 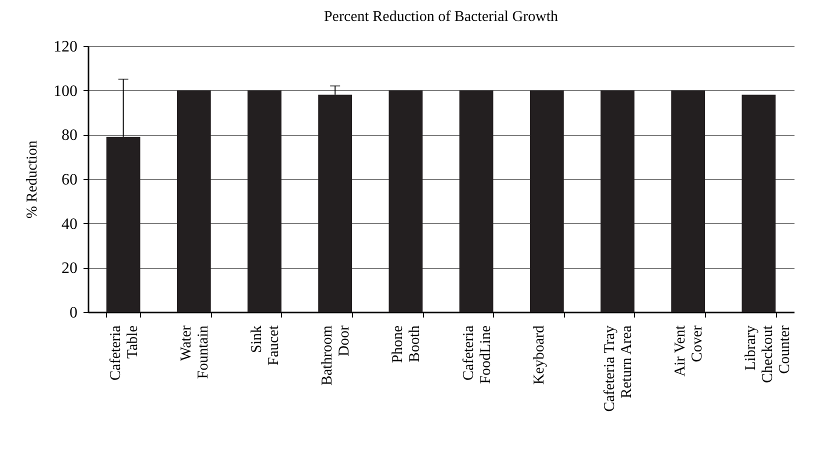 What do you see at coordinates (441, 17) in the screenshot?
I see `chart-title: Percent Reduction of Bacterial Growth` at bounding box center [441, 17].